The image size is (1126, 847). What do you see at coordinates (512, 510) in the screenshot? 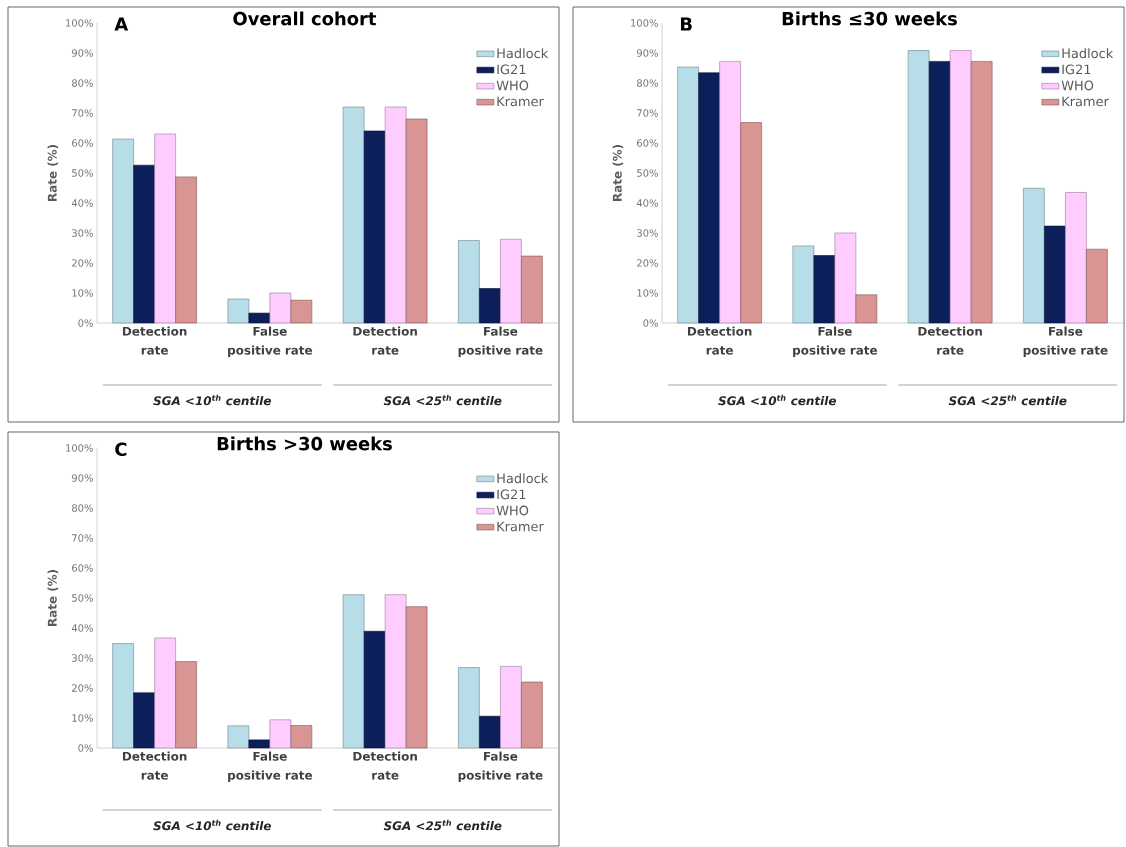
I see `legend-label: WHO` at bounding box center [512, 510].